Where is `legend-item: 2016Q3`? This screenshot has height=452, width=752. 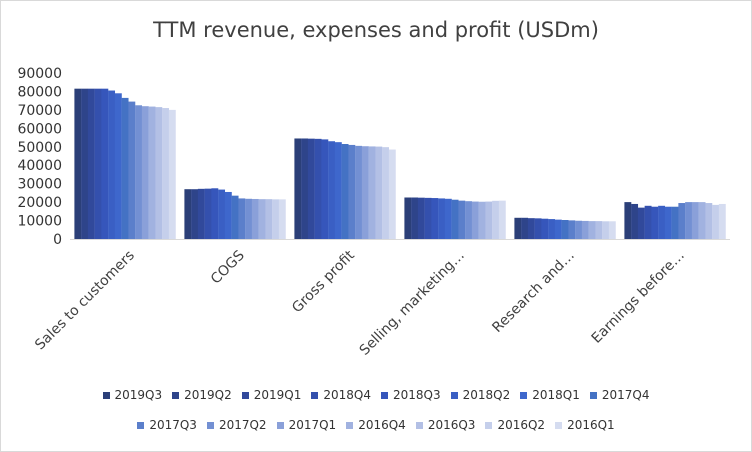 legend-item: 2016Q3 is located at coordinates (445, 425).